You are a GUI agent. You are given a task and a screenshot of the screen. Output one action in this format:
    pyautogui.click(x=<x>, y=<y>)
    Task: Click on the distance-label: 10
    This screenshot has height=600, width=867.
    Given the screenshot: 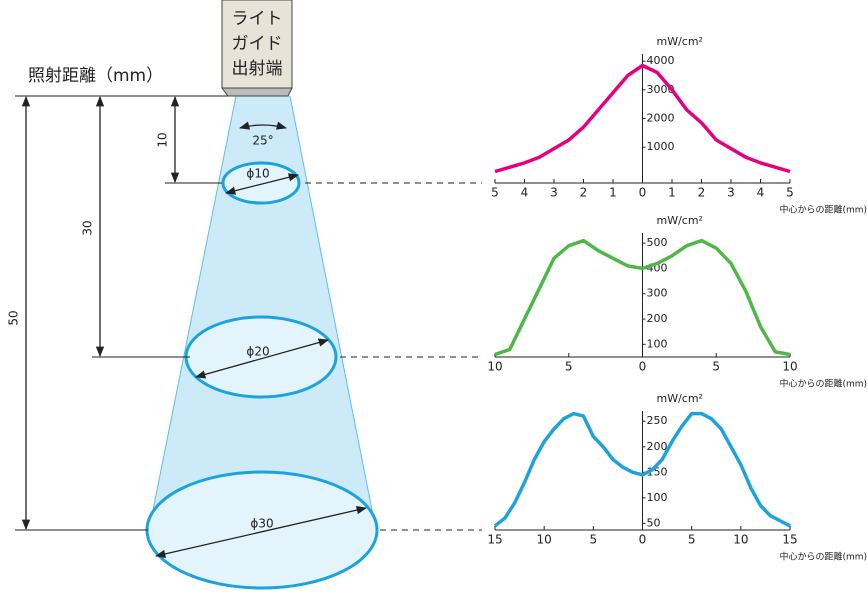 What is the action you would take?
    pyautogui.click(x=163, y=139)
    